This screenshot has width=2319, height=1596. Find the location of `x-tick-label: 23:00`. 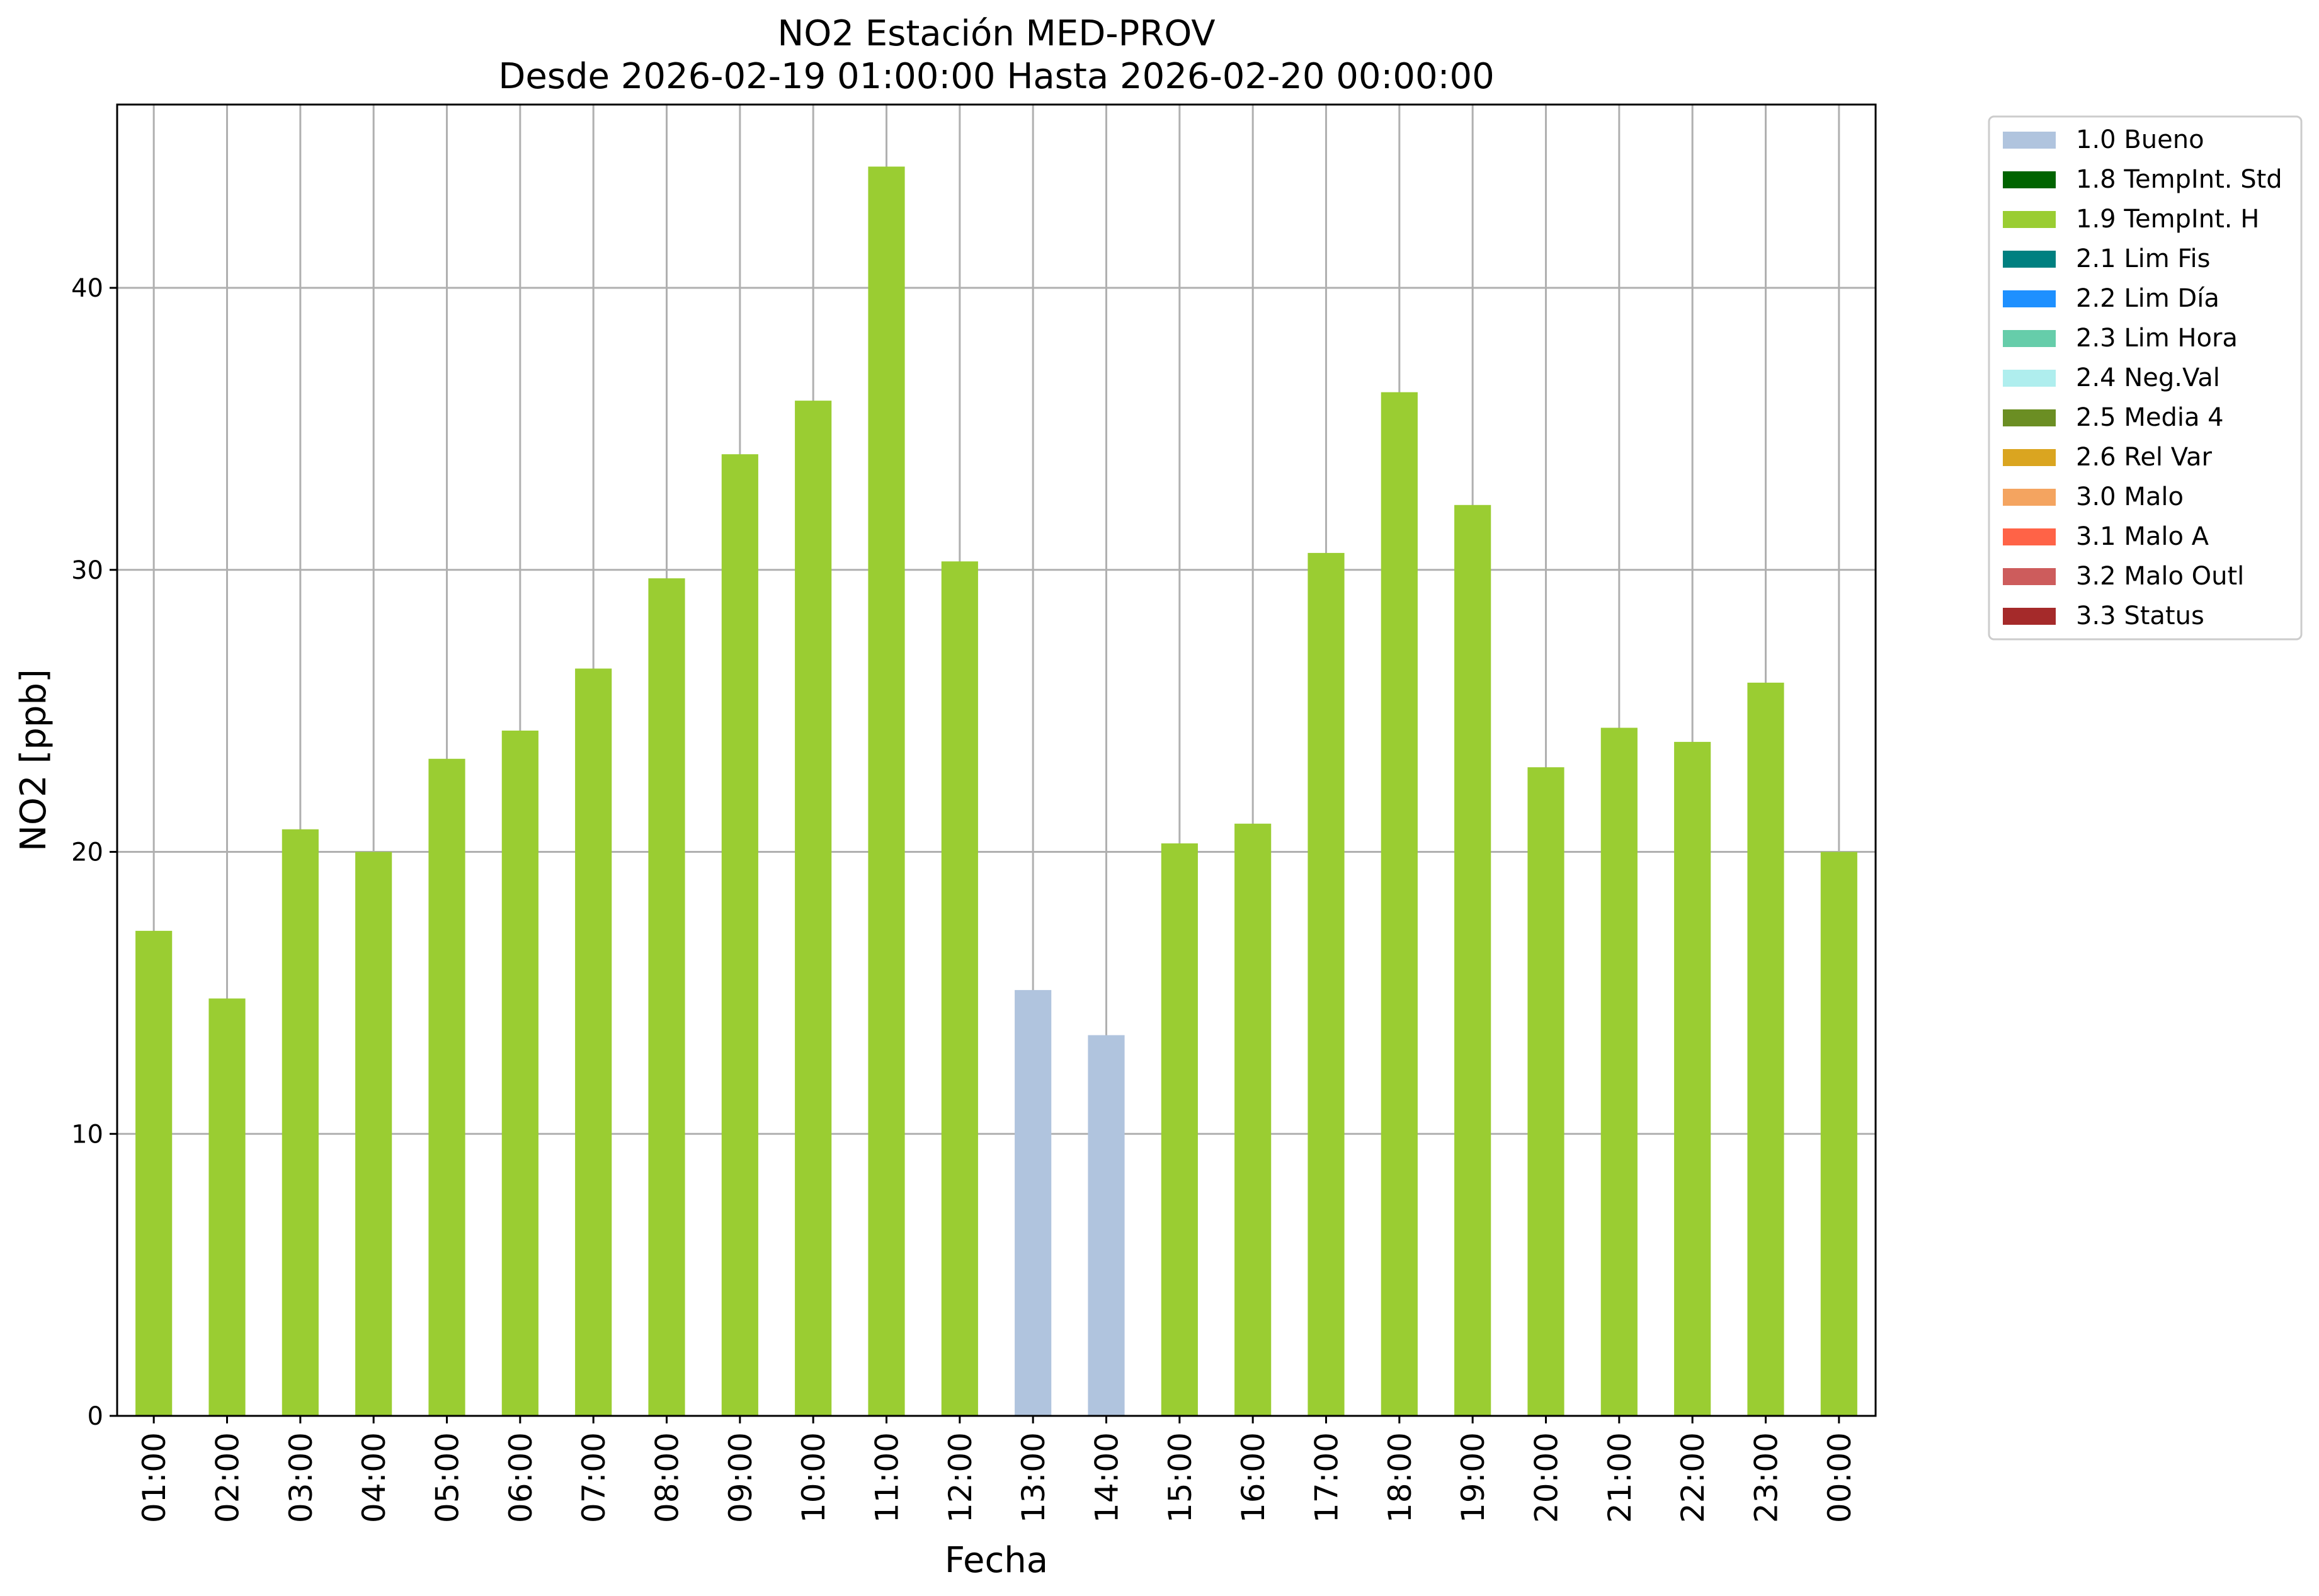

x-tick-label: 23:00 is located at coordinates (1766, 1477).